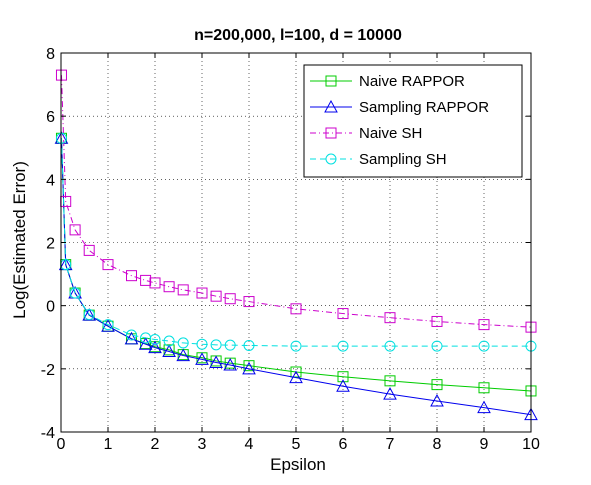  What do you see at coordinates (343, 444) in the screenshot?
I see `x-tick-label: 6` at bounding box center [343, 444].